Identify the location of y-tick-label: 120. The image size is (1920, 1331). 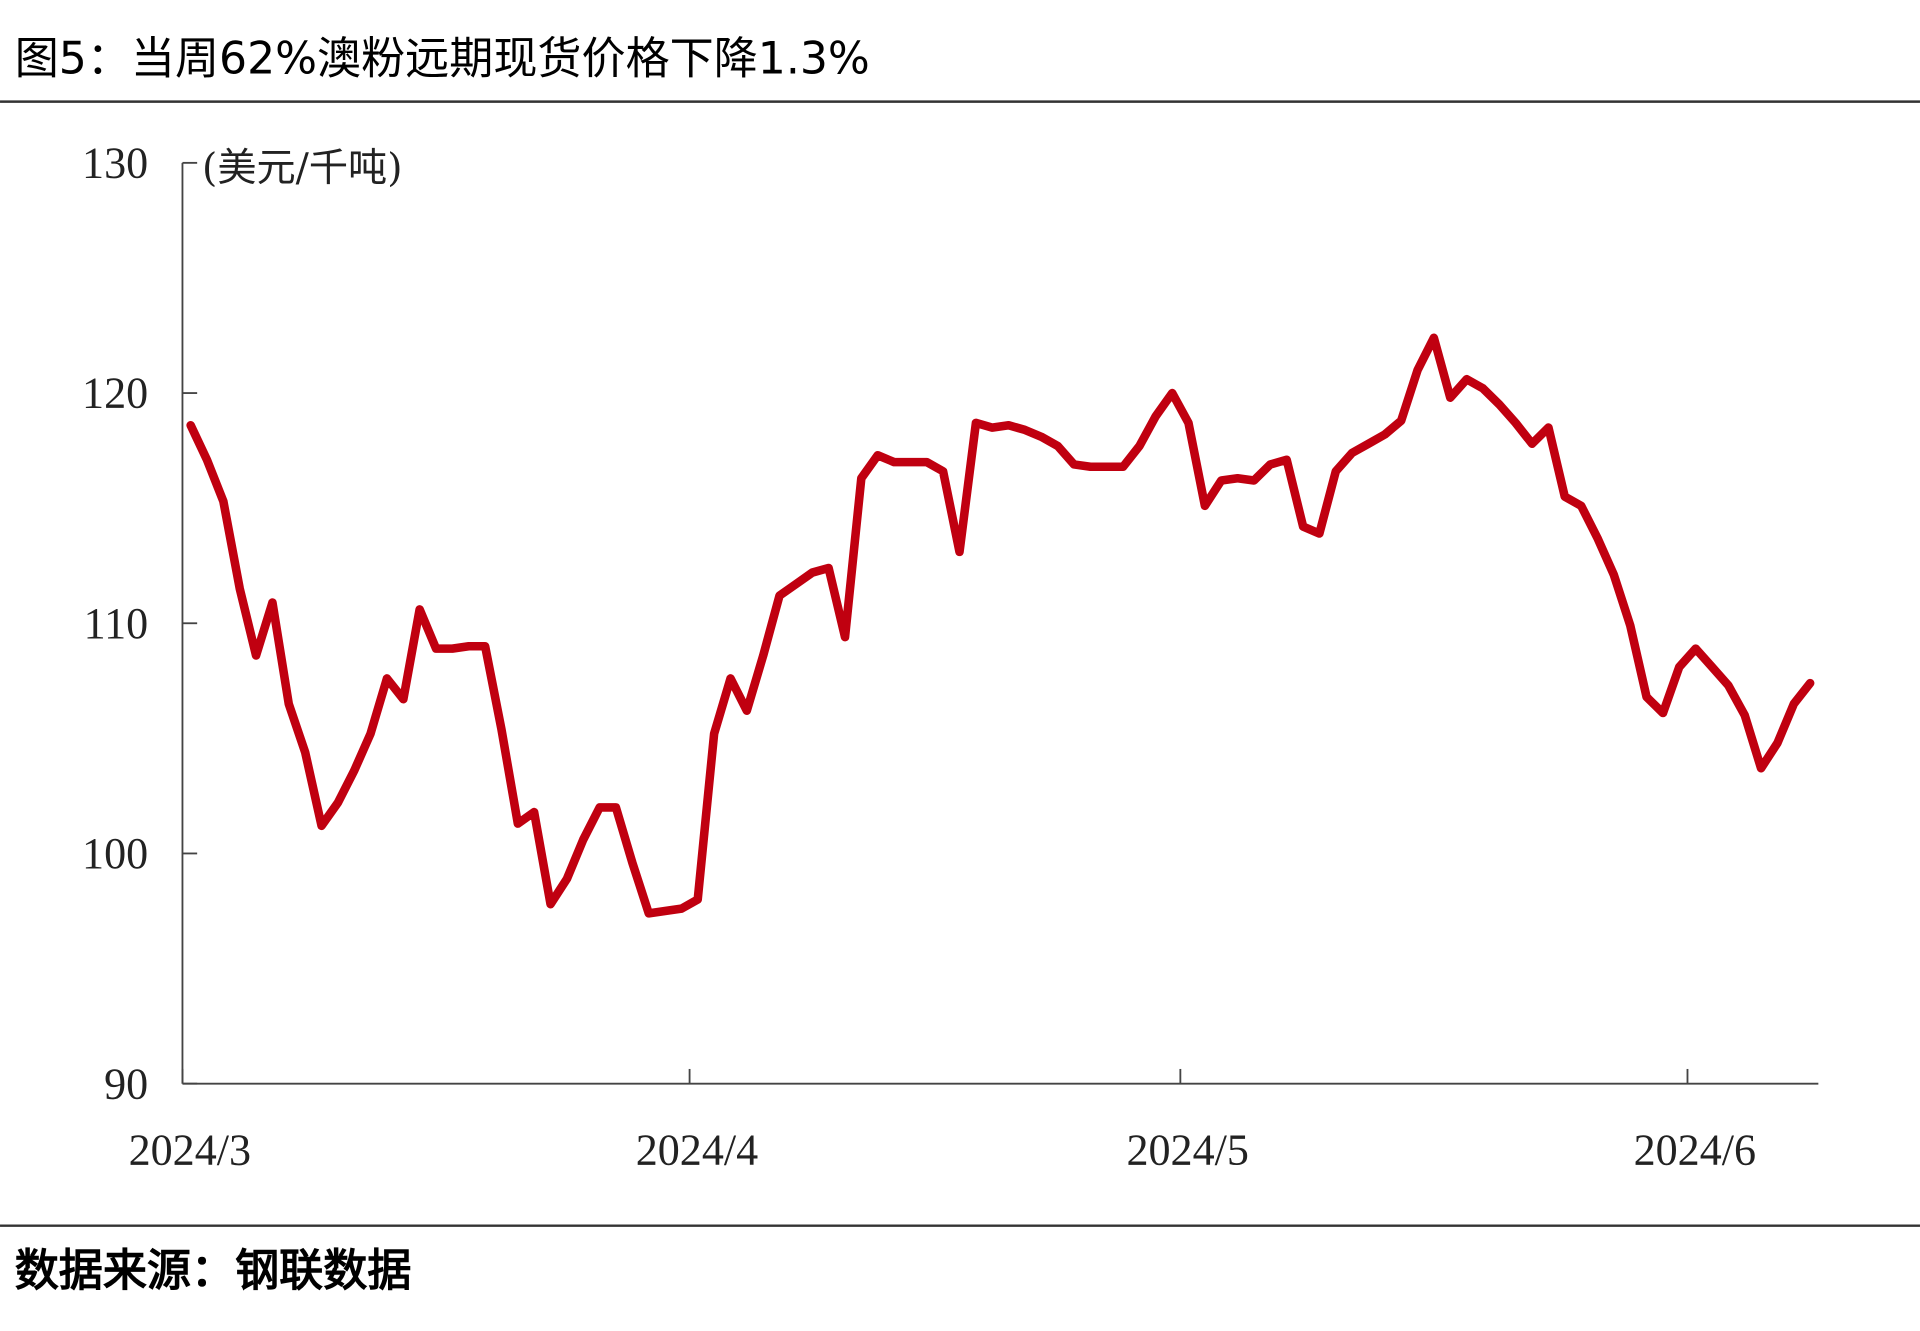
(115, 393).